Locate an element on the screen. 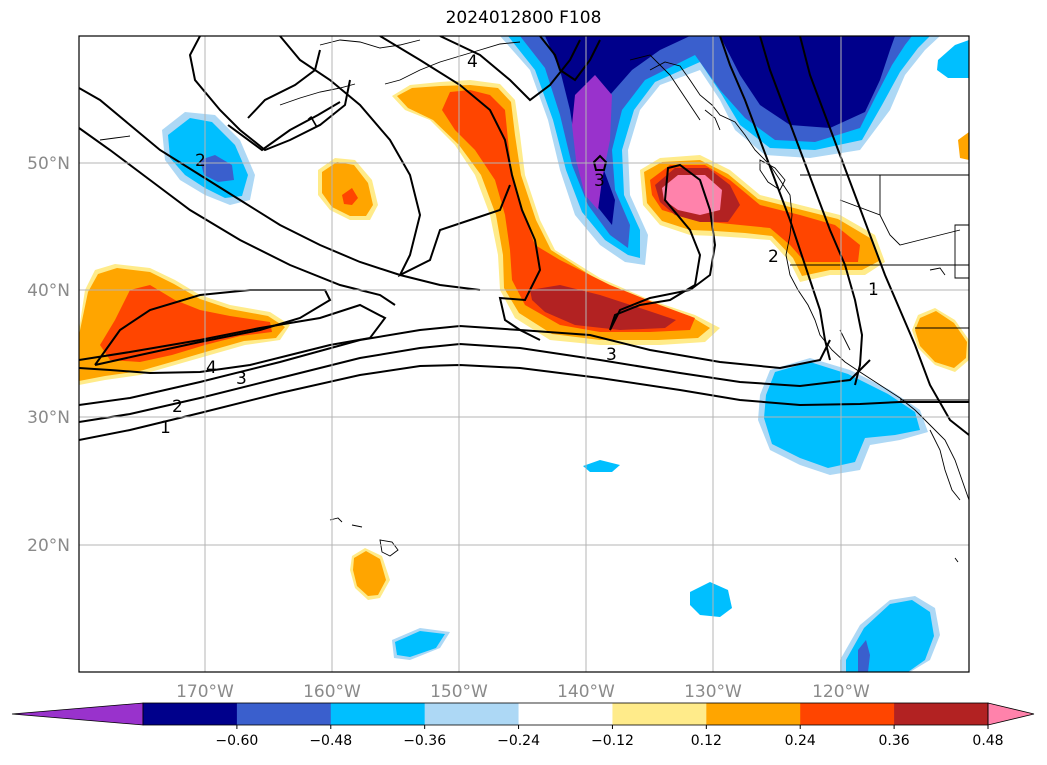  colorbar-extend-low is located at coordinates (77, 714).